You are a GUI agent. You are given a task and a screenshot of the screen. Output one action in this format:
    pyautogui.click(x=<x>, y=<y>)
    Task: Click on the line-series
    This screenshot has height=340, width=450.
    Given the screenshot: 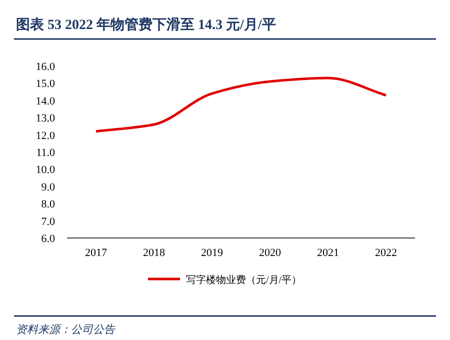 What is the action you would take?
    pyautogui.click(x=241, y=104)
    